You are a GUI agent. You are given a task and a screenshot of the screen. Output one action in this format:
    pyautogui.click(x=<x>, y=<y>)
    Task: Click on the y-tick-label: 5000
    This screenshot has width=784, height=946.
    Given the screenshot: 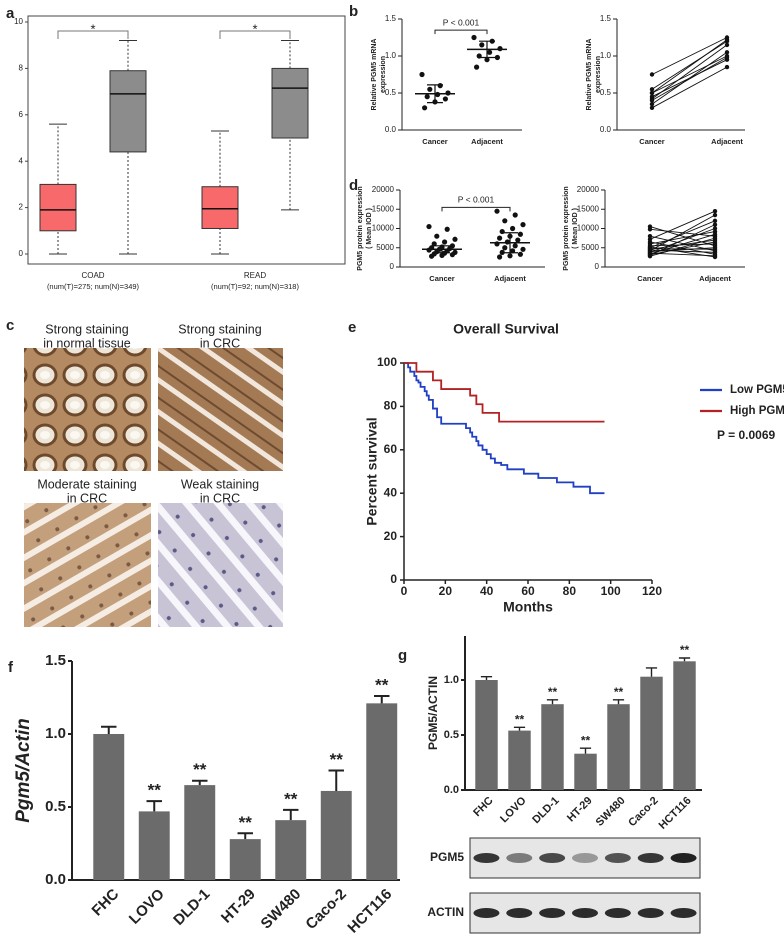 What is the action you would take?
    pyautogui.click(x=590, y=247)
    